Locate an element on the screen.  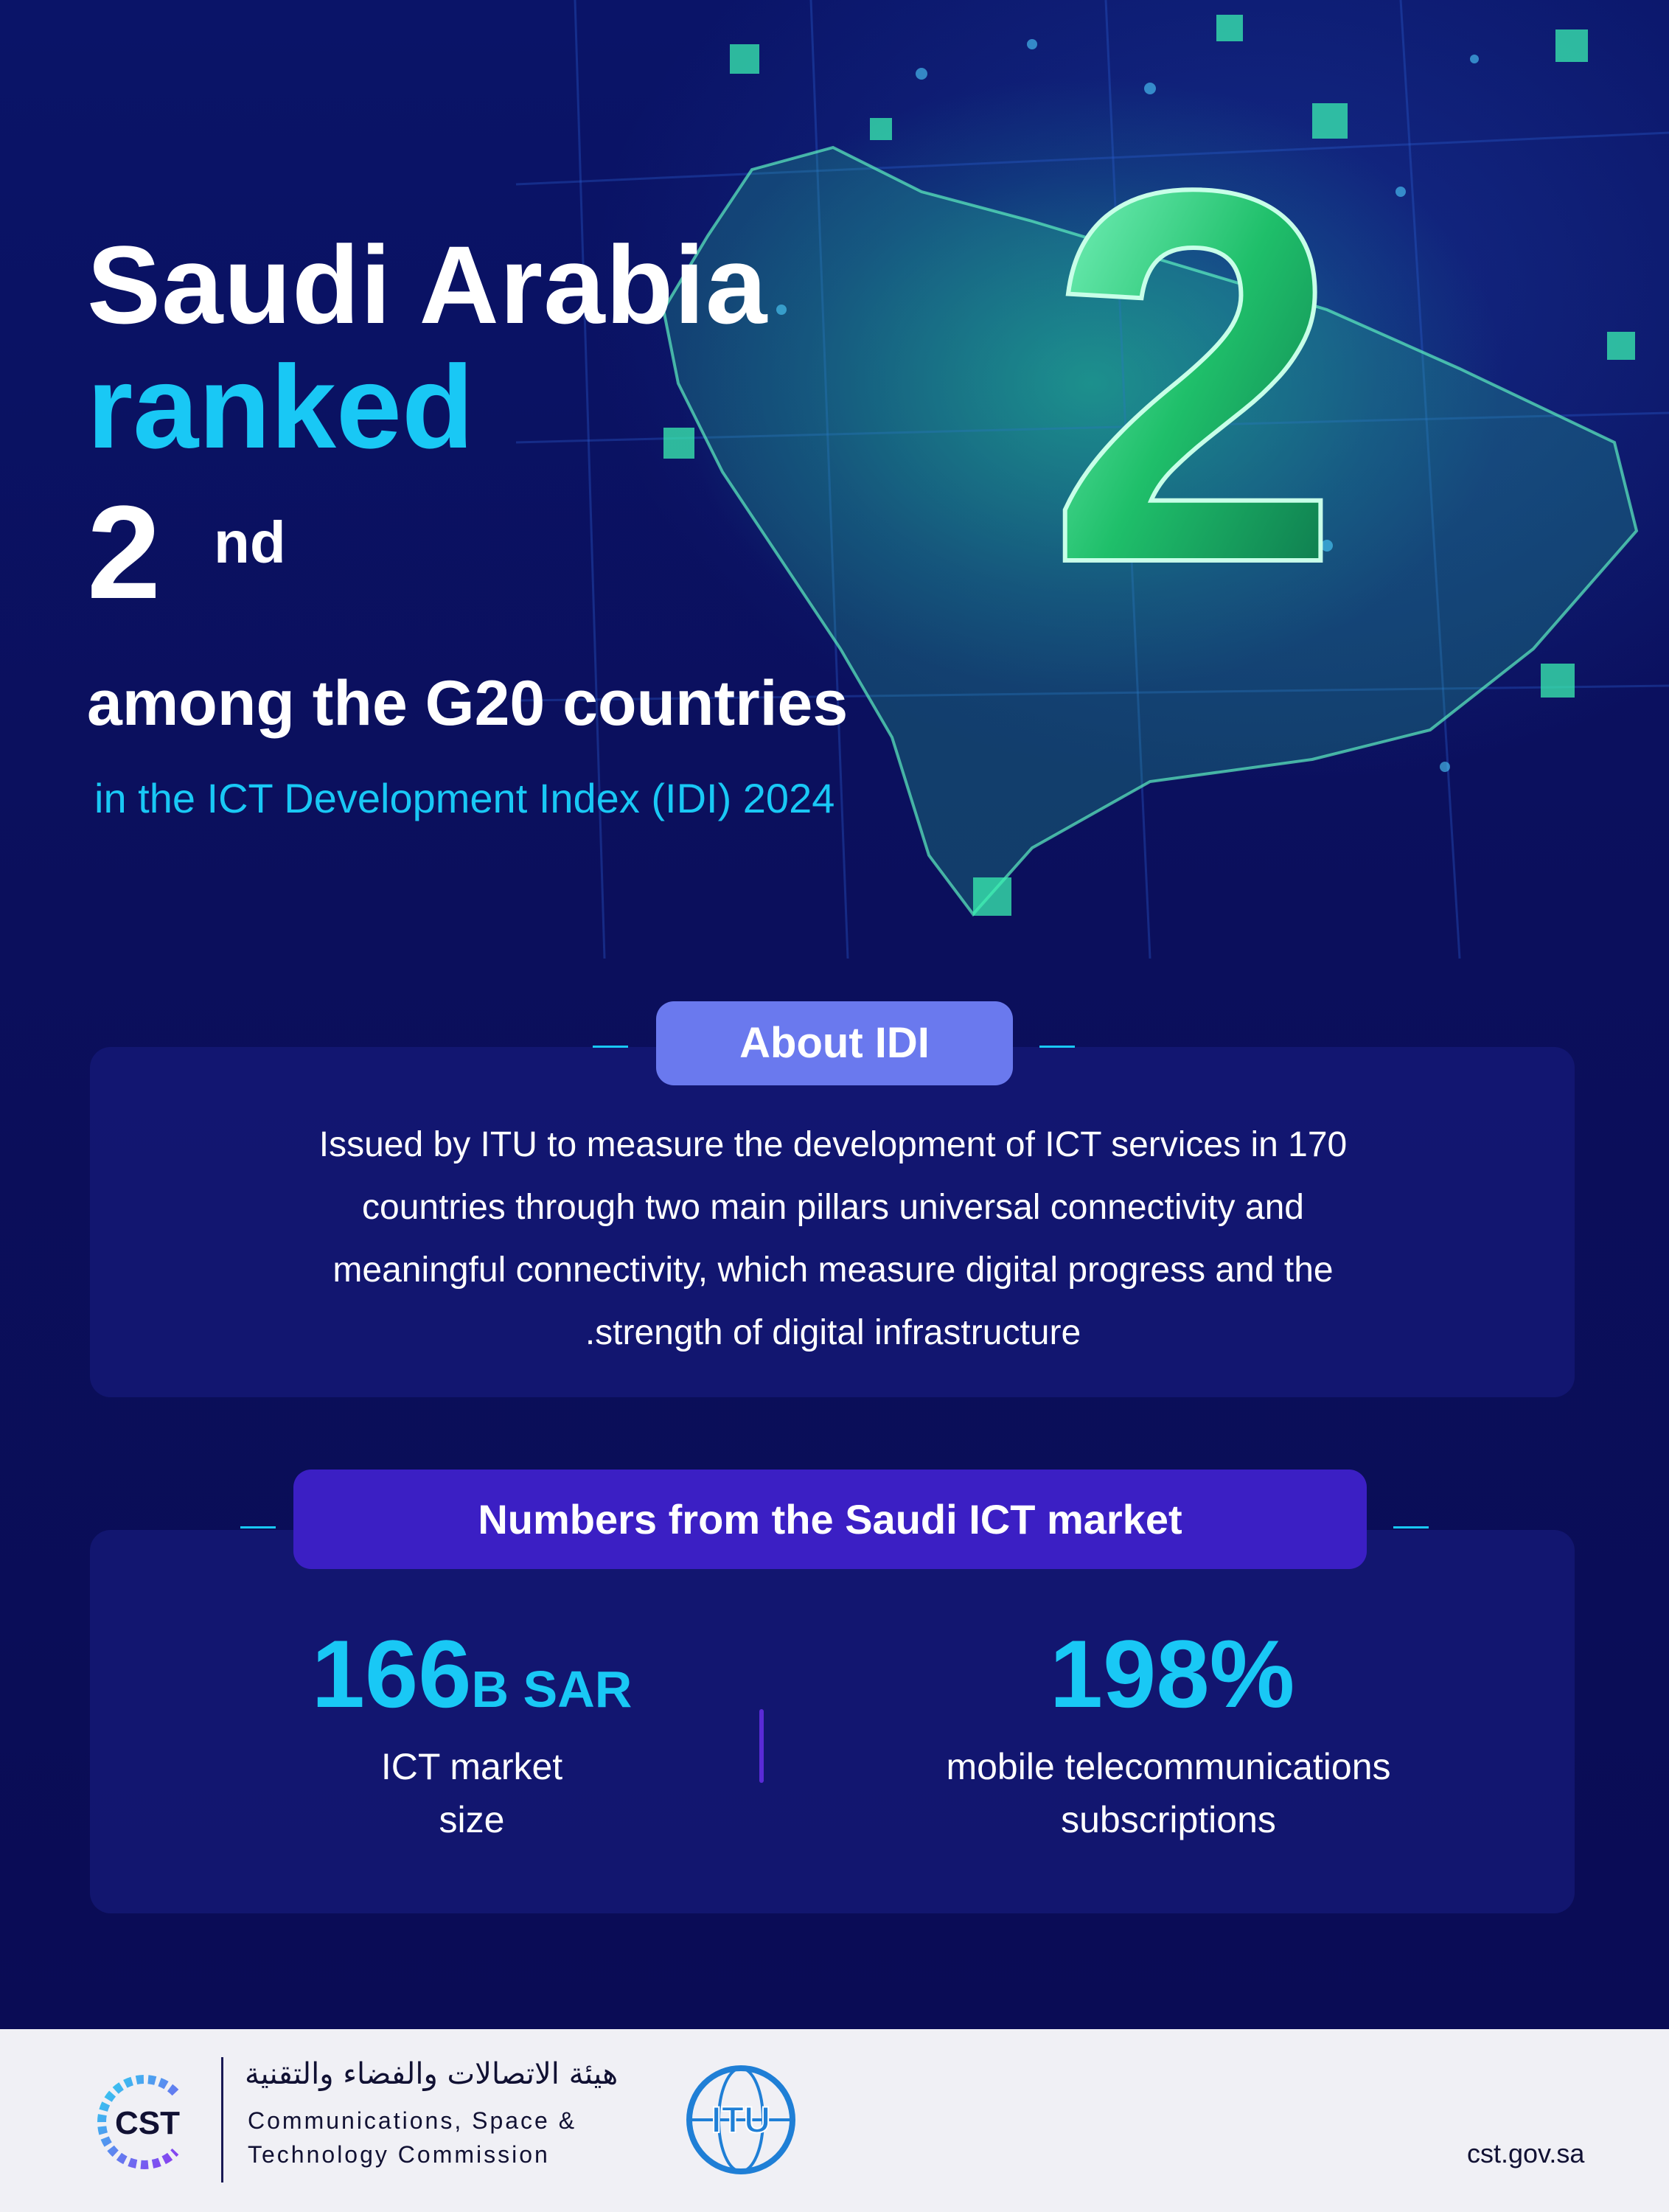
stat-market-size-label: ICT market size is located at coordinates (471, 1793).